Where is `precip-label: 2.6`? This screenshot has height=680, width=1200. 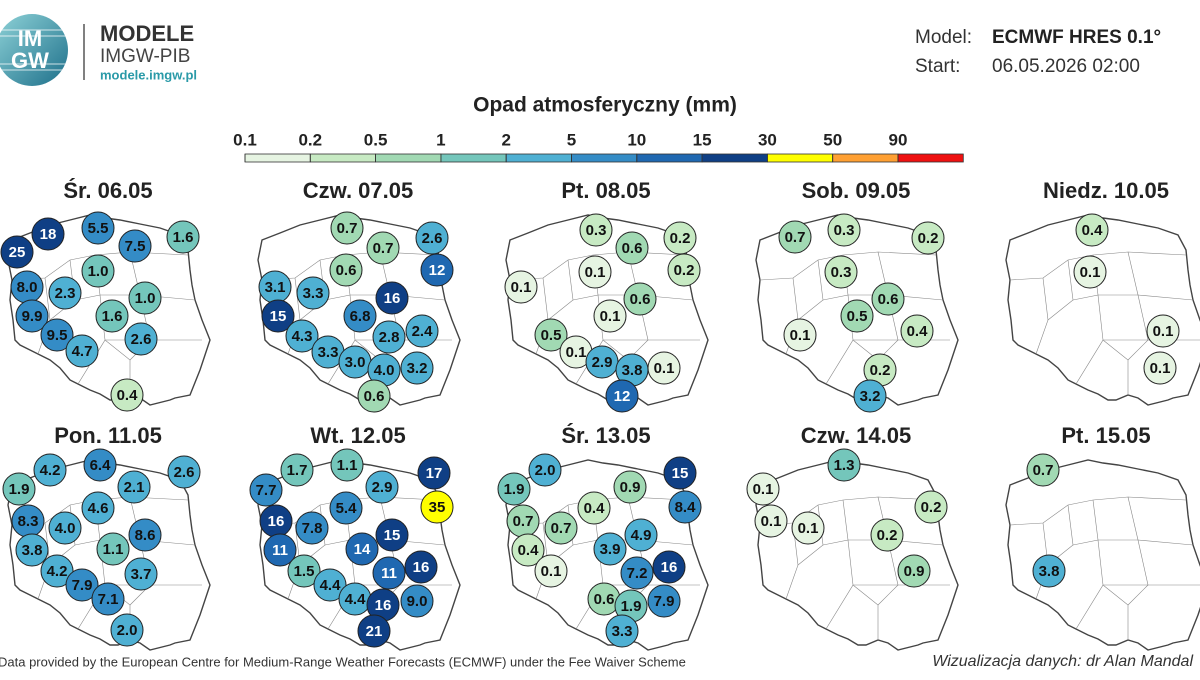 precip-label: 2.6 is located at coordinates (184, 472).